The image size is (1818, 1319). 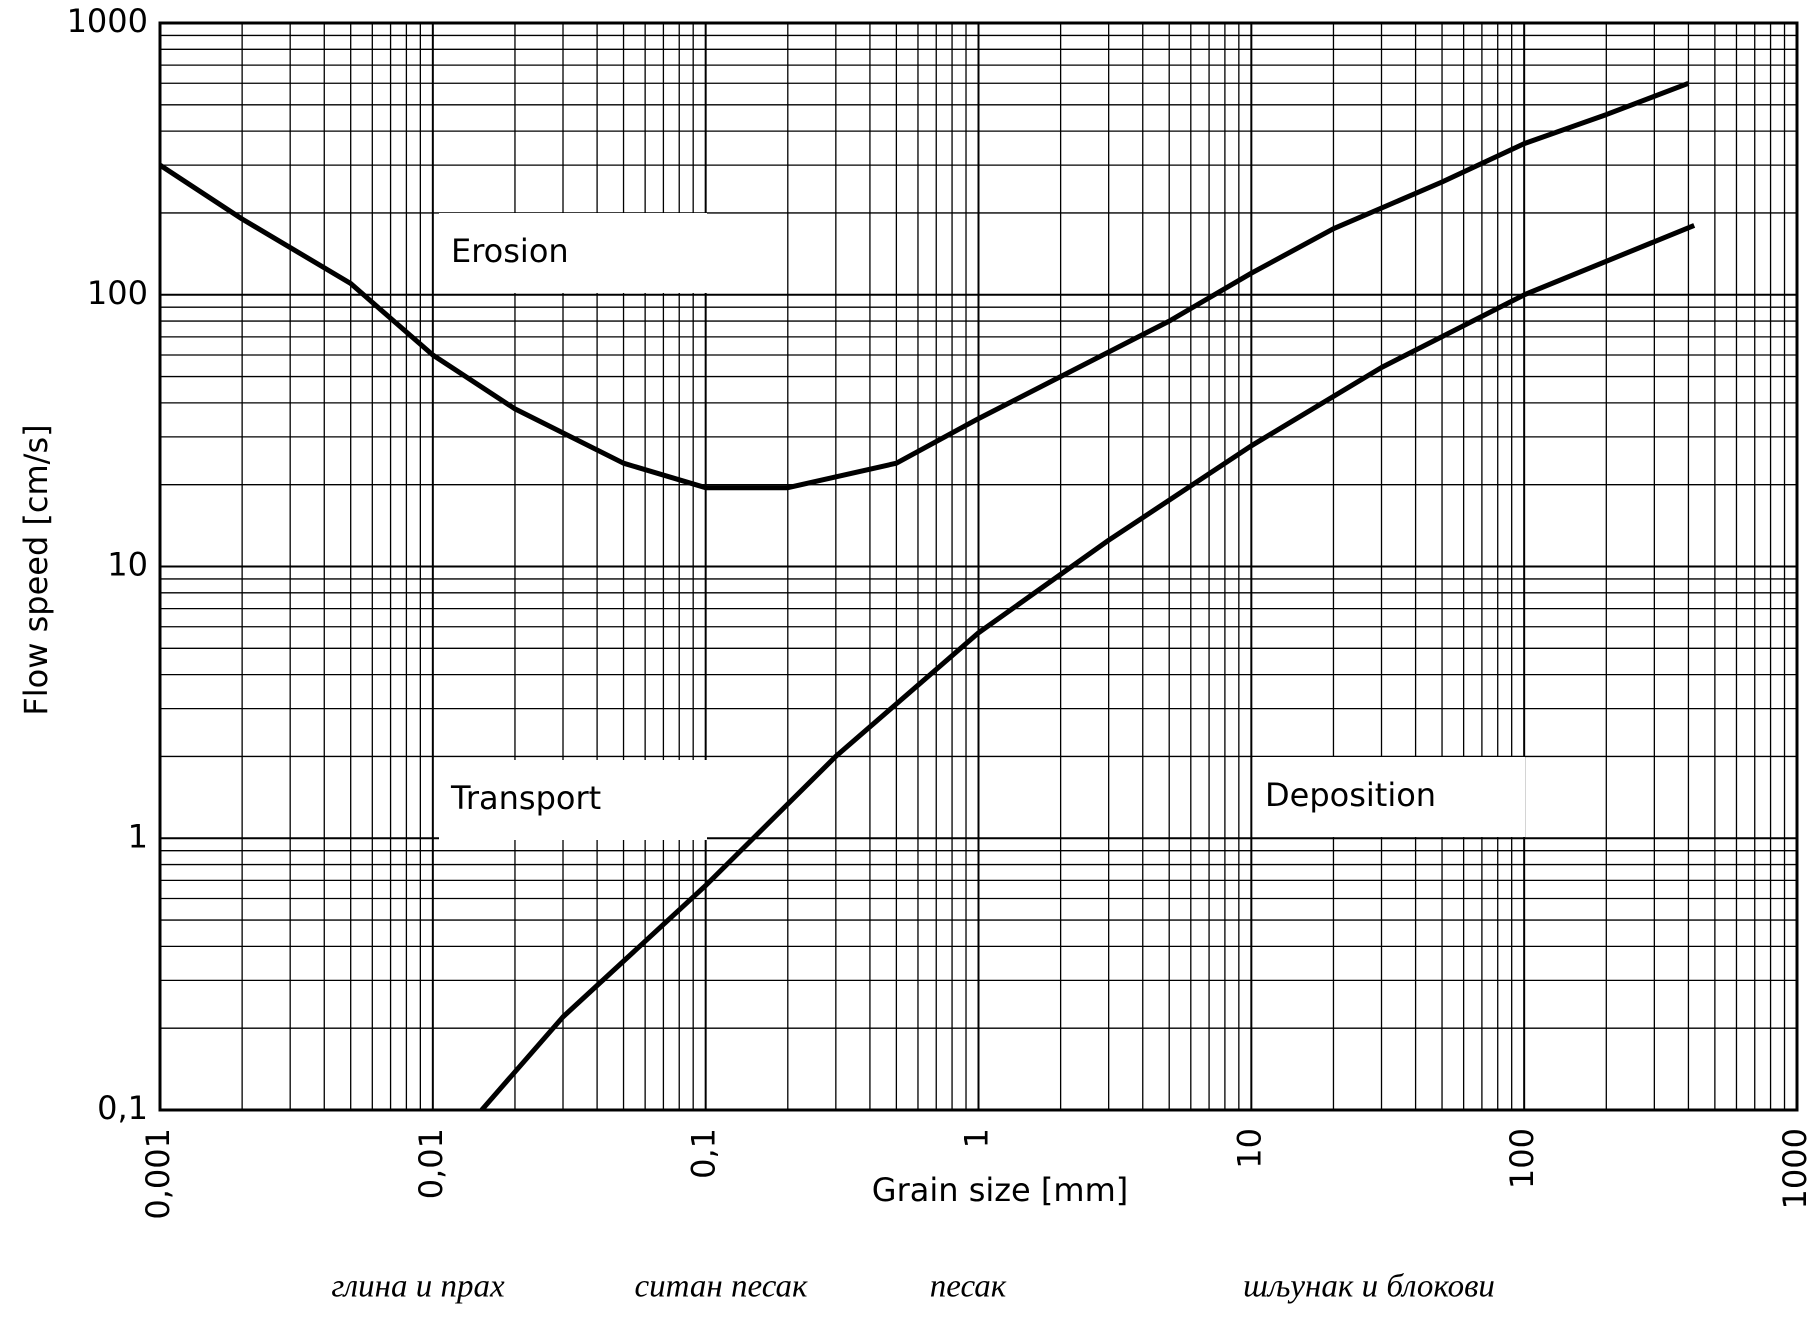 I want to click on grain-class-label: ситан песак, so click(x=722, y=1287).